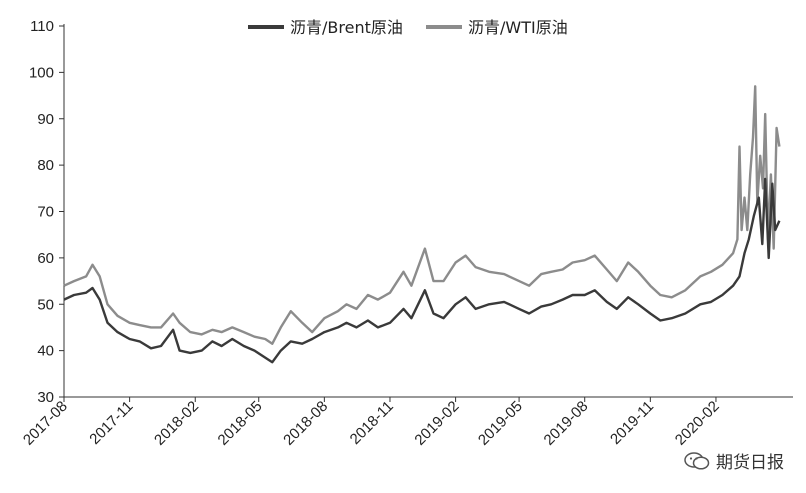 The image size is (806, 493). What do you see at coordinates (500, 423) in the screenshot?
I see `x-tick-label: 2019-05` at bounding box center [500, 423].